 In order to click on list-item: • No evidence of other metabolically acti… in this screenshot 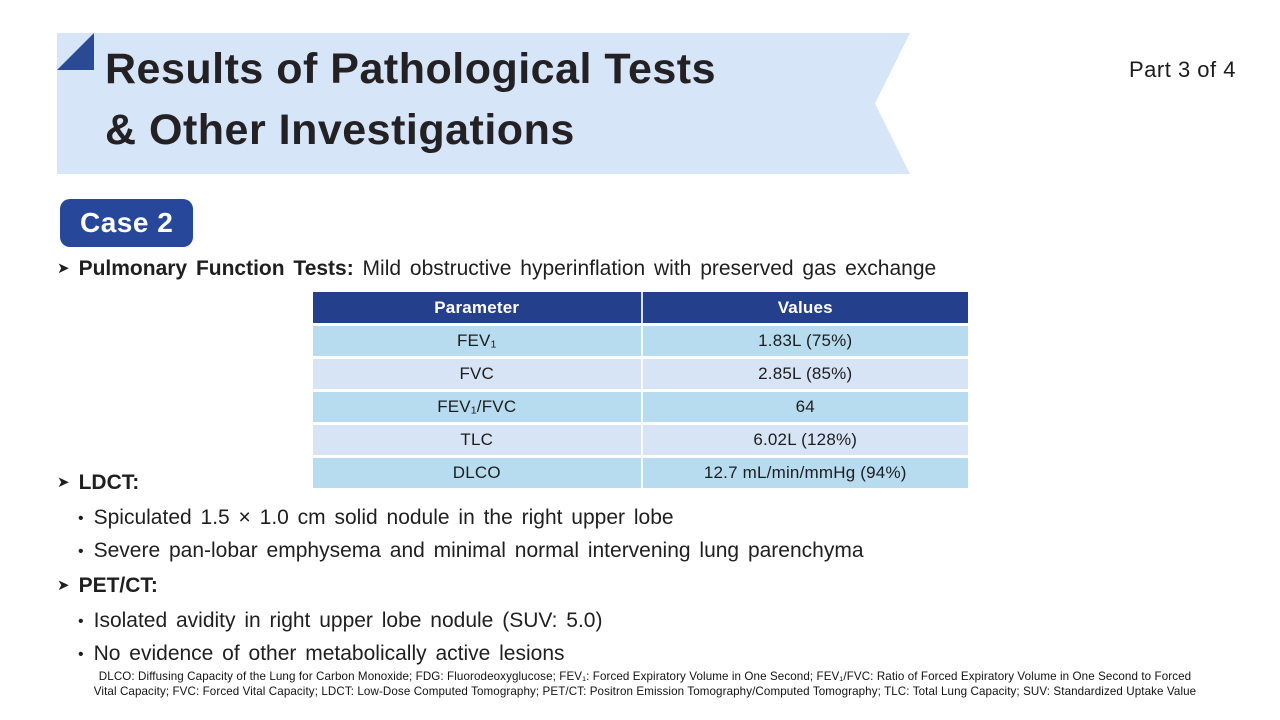, I will do `click(340, 654)`.